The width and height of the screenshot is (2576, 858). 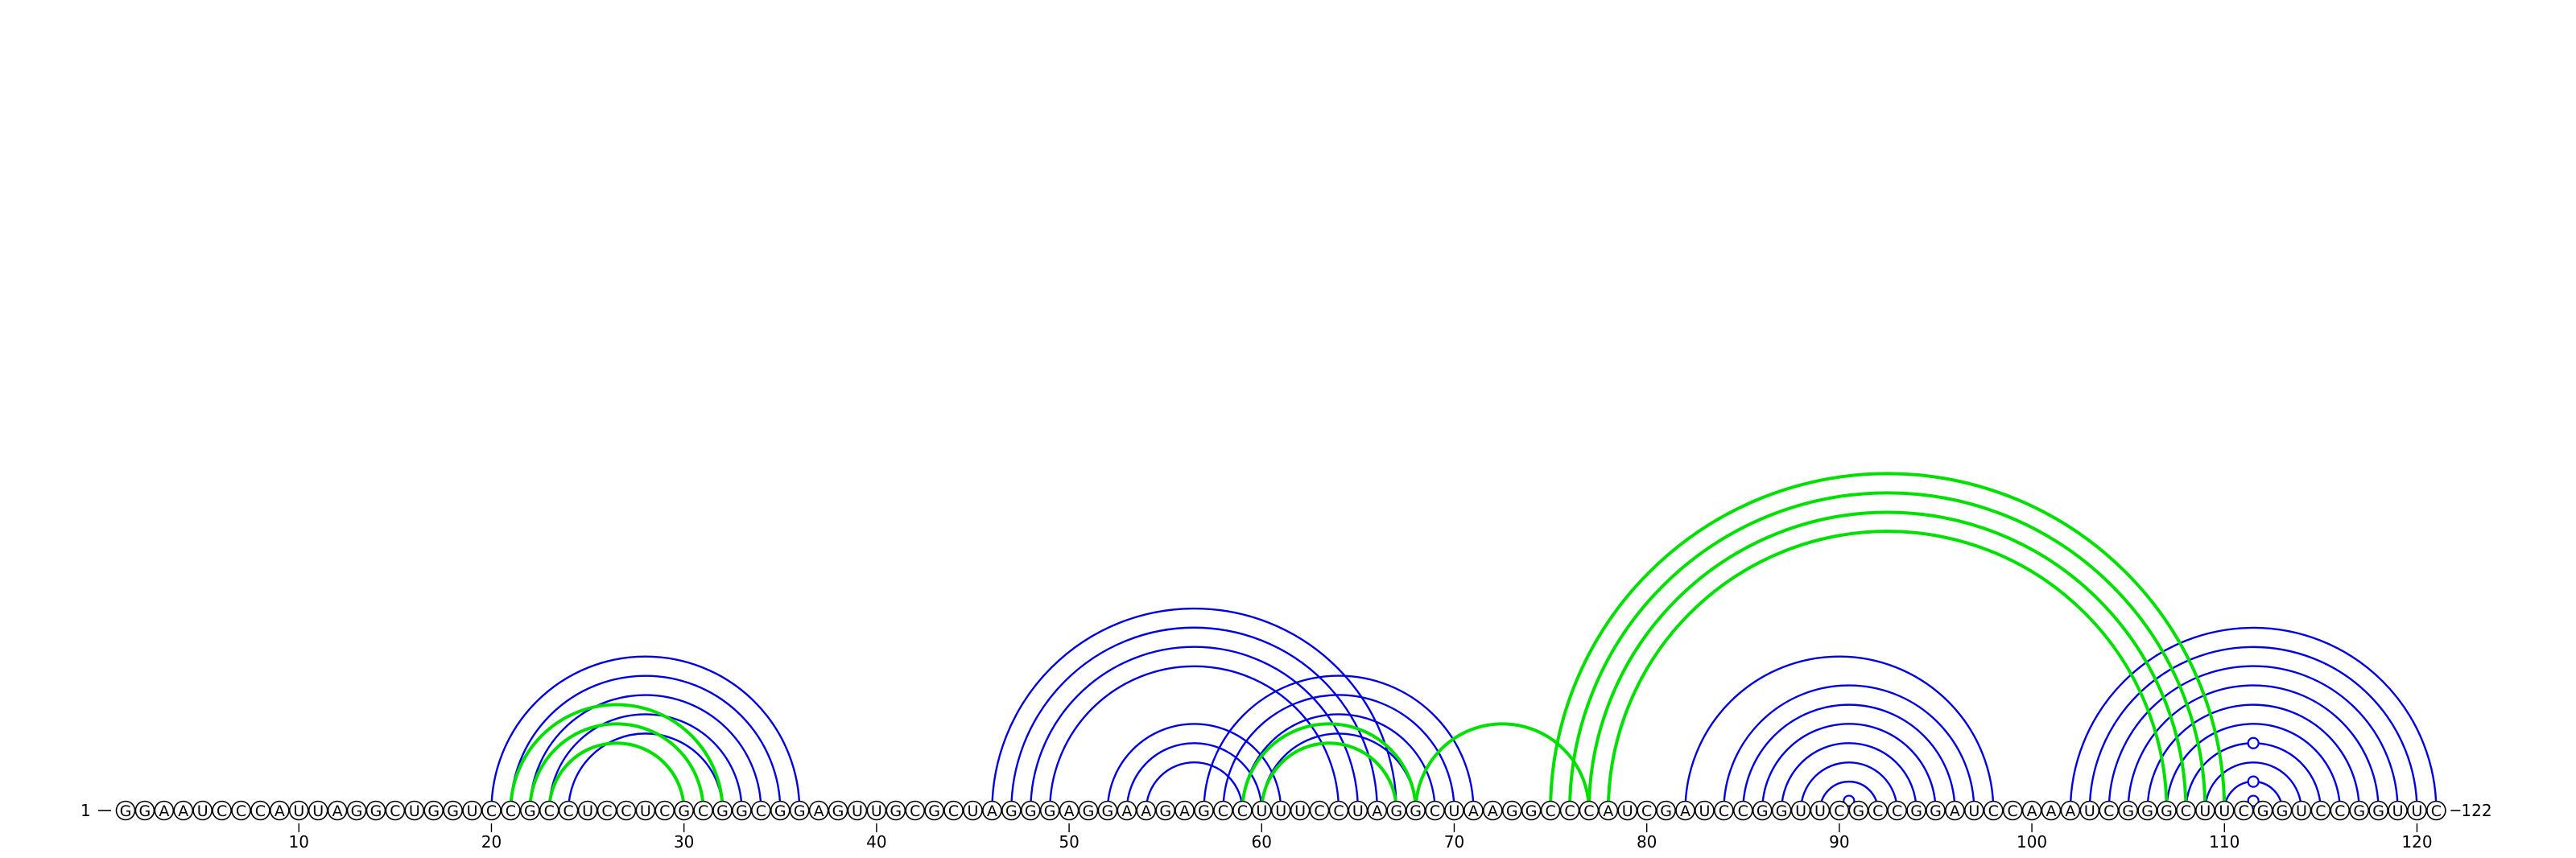 I want to click on sequence-start-label: 1, so click(x=85, y=811).